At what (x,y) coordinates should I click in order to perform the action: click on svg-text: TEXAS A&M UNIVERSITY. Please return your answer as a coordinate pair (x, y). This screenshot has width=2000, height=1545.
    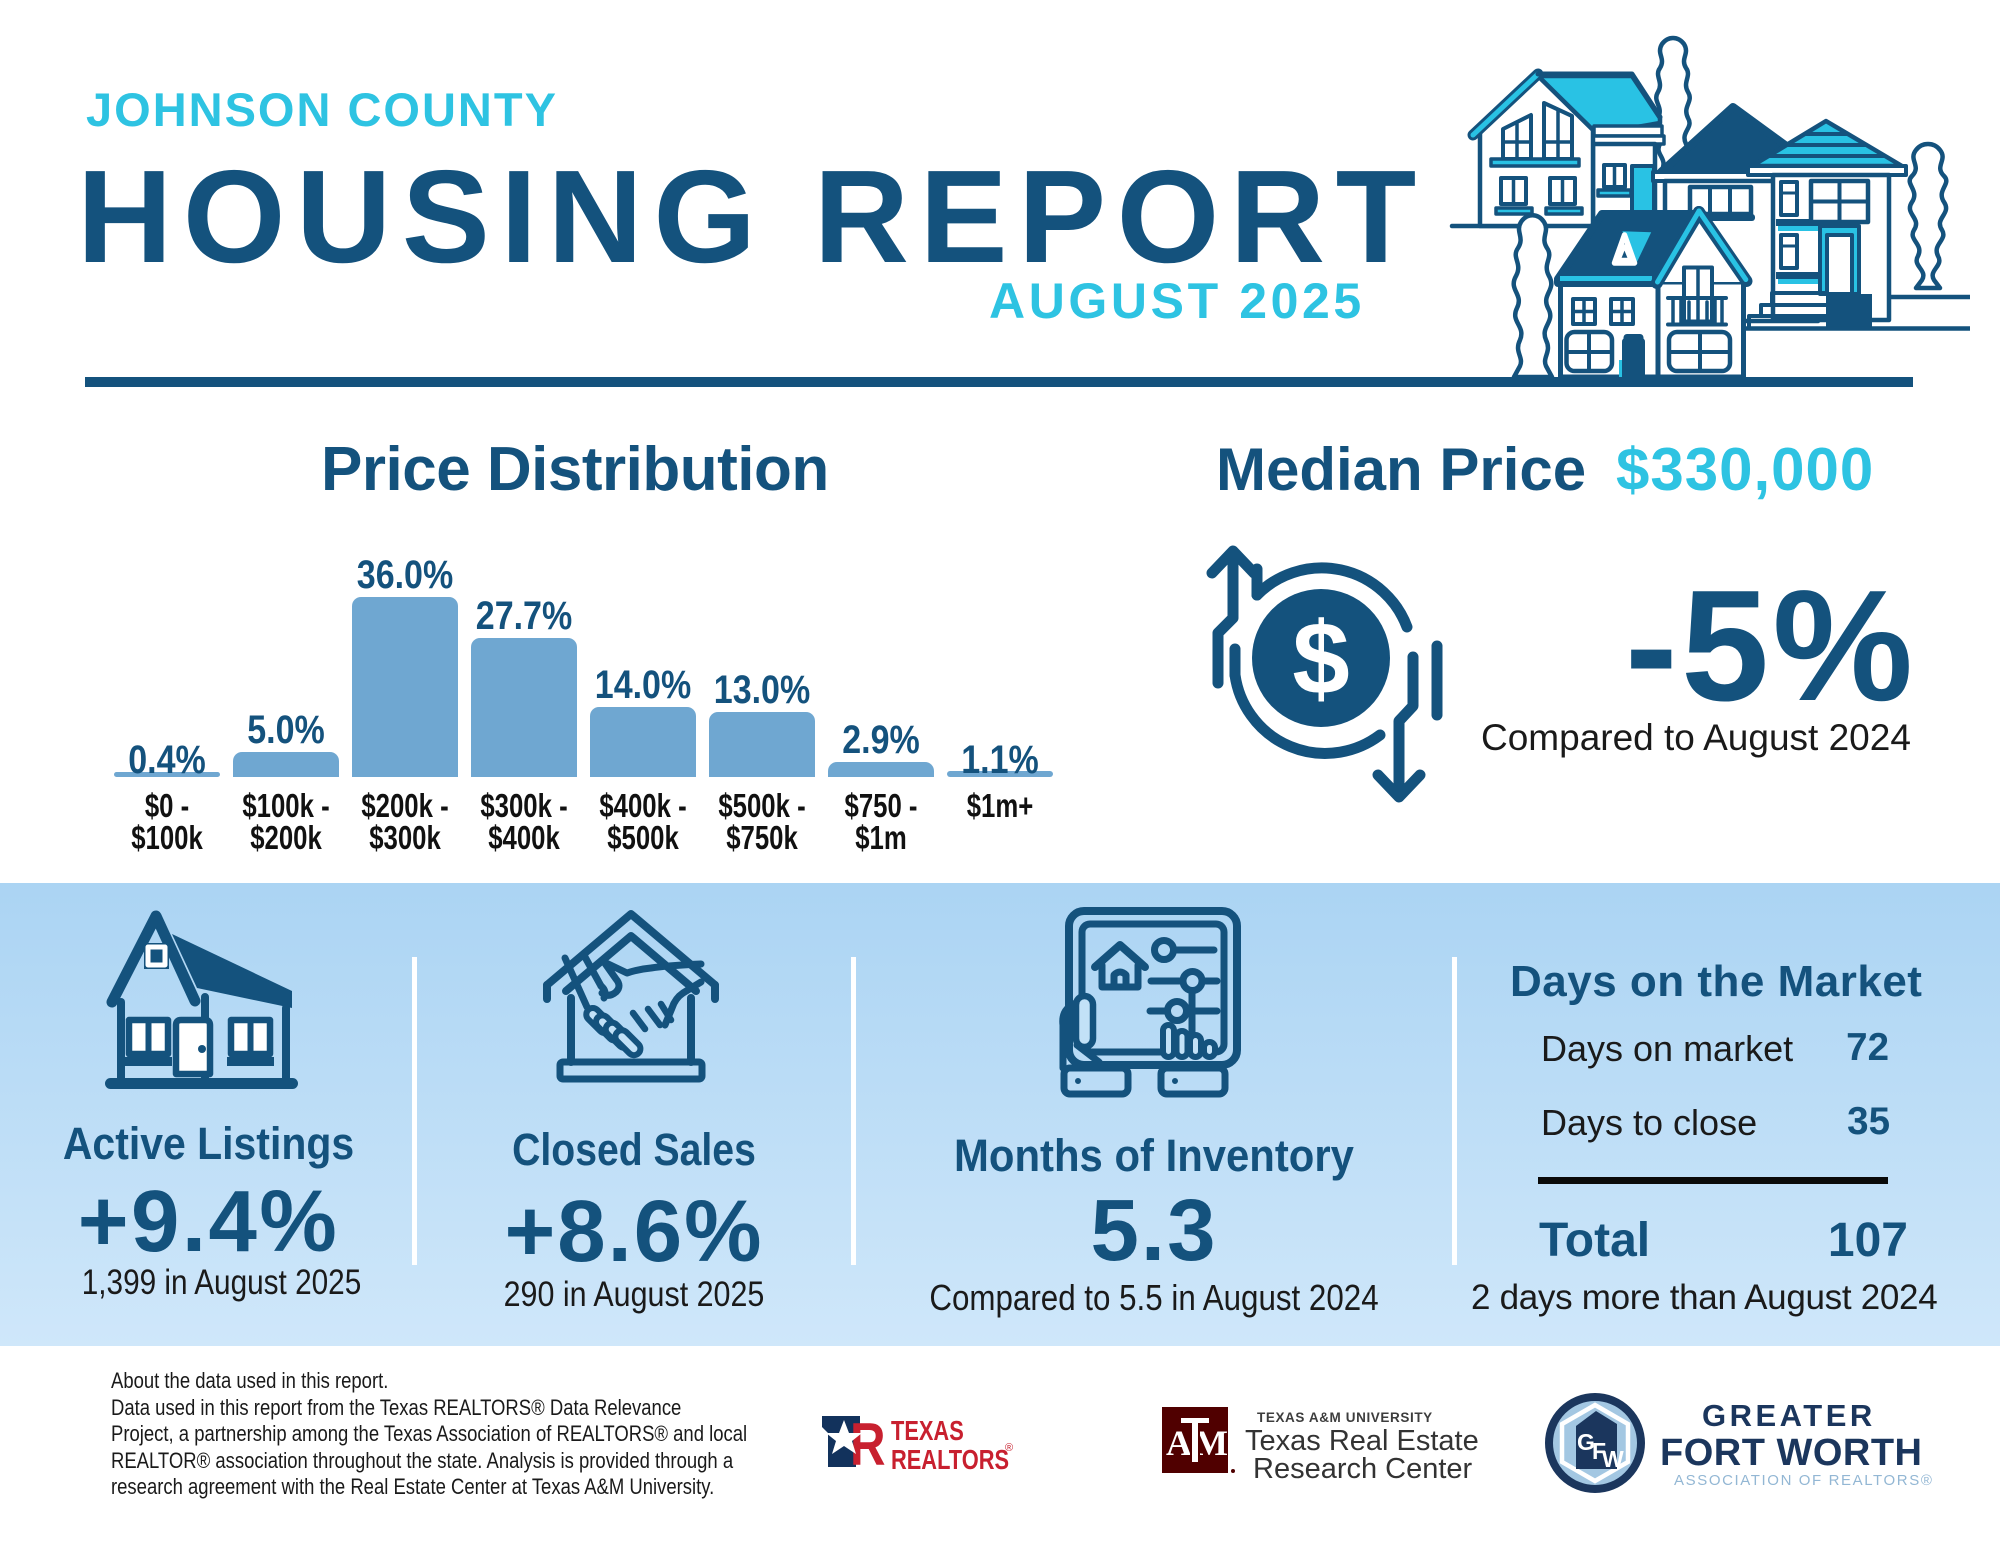
    Looking at the image, I should click on (1345, 1417).